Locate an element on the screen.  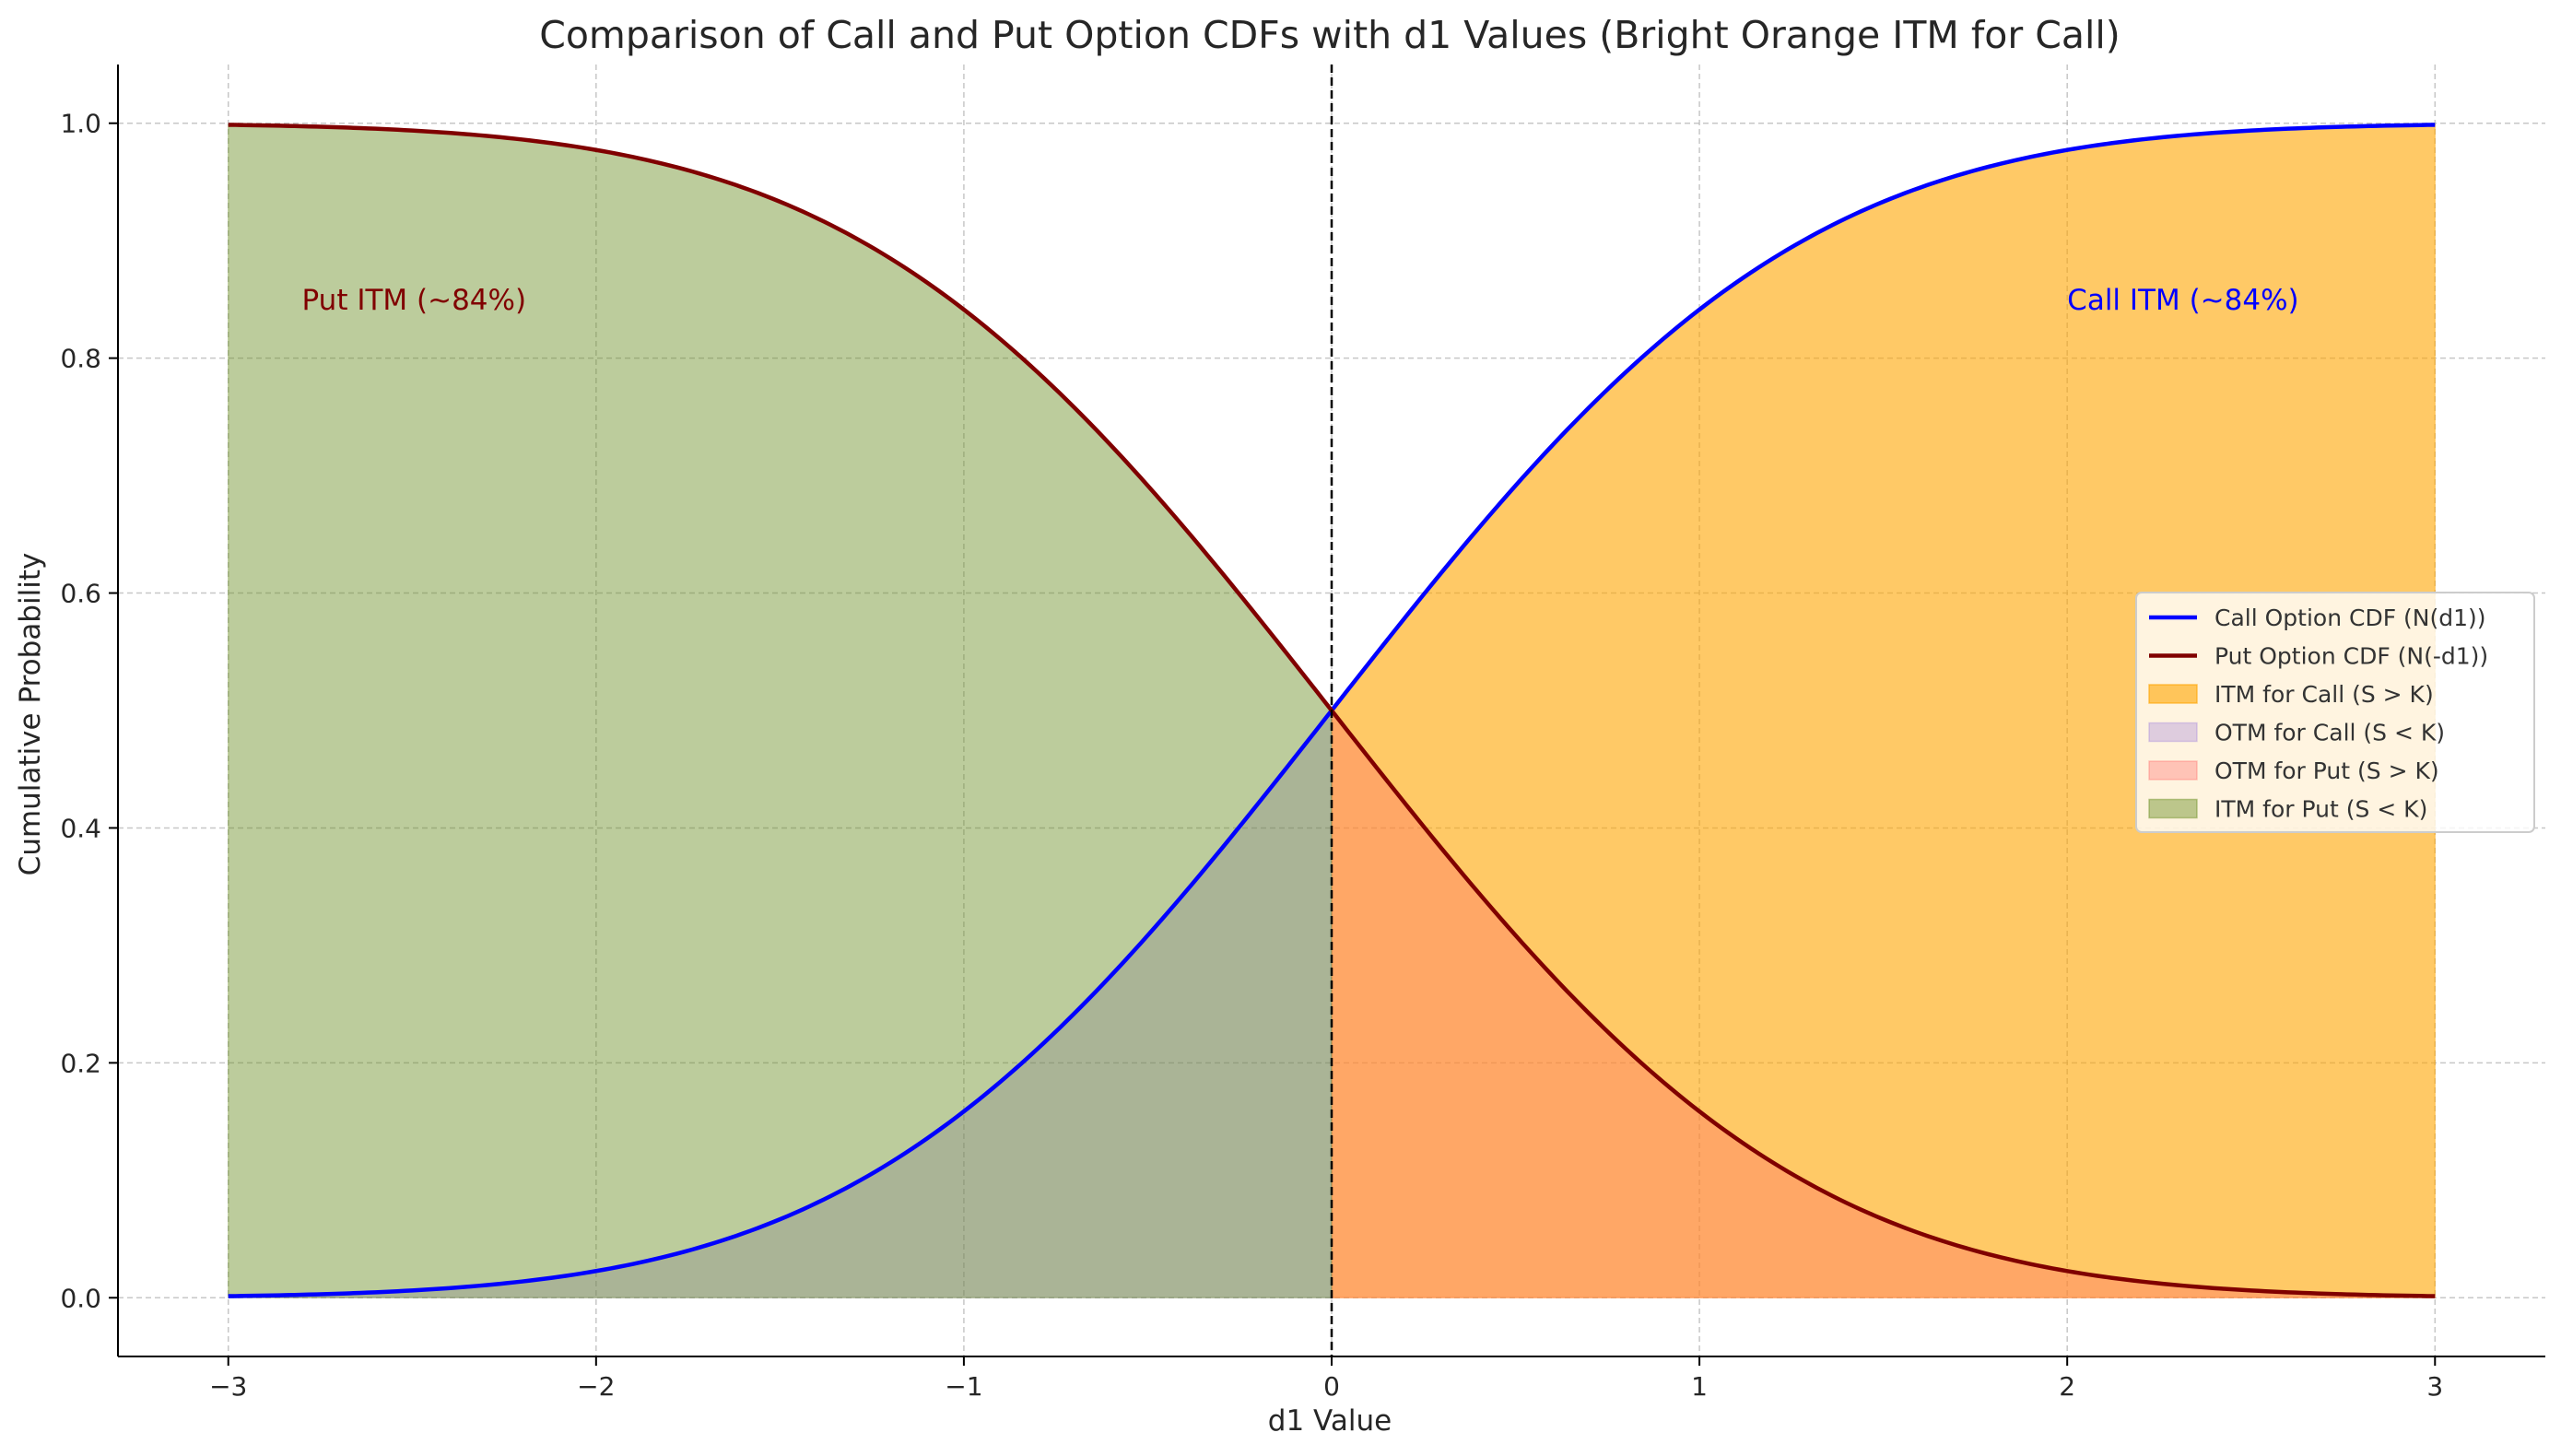
legend-label: ITM for Put (S < K) is located at coordinates (2320, 809).